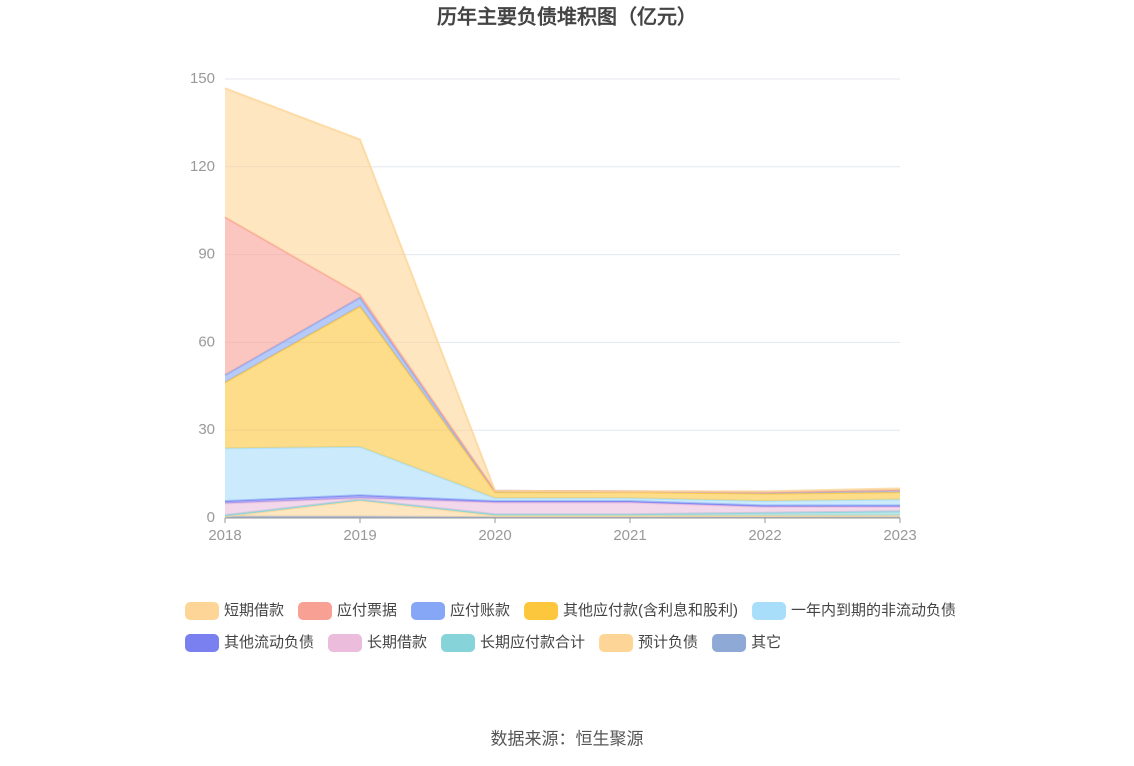 This screenshot has width=1134, height=766. I want to click on chart-title: 历年主要负债堆积图（亿元）, so click(567, 16).